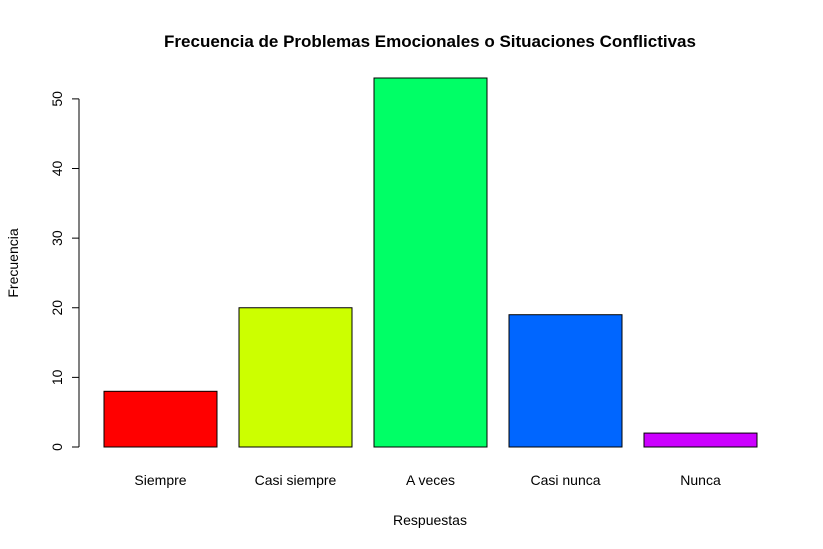 The image size is (823, 549). I want to click on category-label: Nunca, so click(700, 480).